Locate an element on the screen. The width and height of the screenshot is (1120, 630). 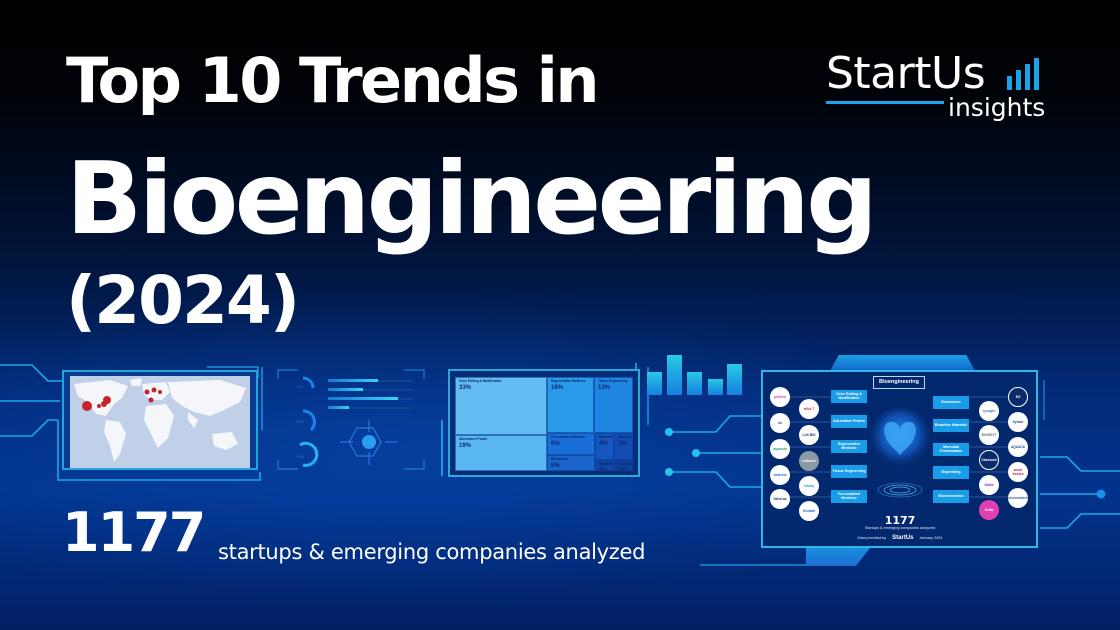
company-logo: EO is located at coordinates (1018, 397).